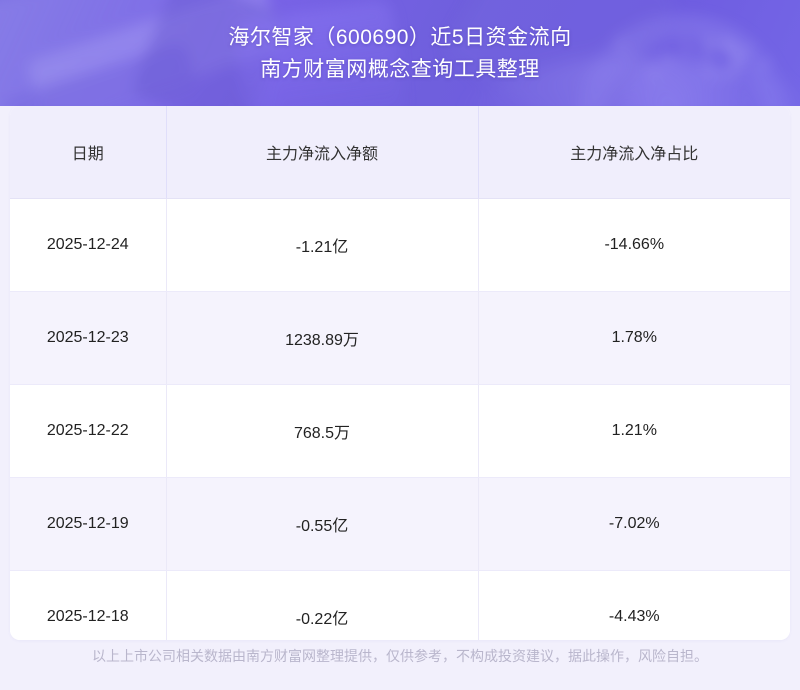 This screenshot has height=690, width=800. I want to click on table-head: 日期 主力净流入净额 主力净流入净占比, so click(400, 152).